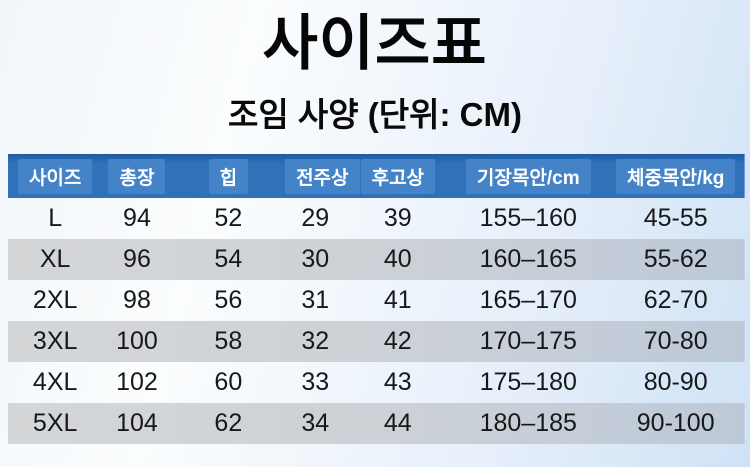 This screenshot has height=467, width=750. Describe the element at coordinates (55, 382) in the screenshot. I see `size-label-cell: 4XL` at that location.